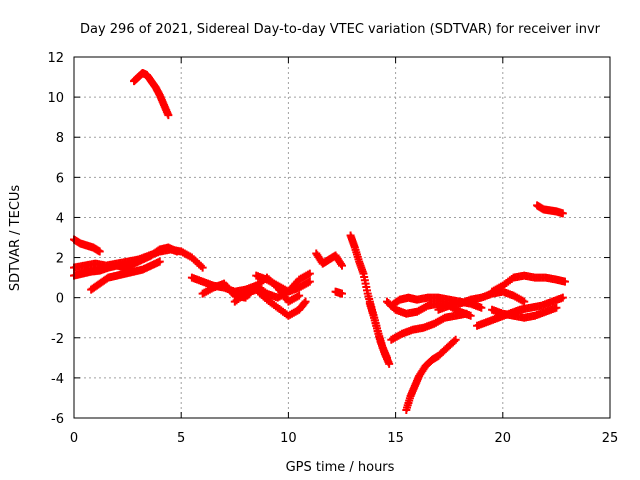 This screenshot has width=640, height=480. Describe the element at coordinates (60, 178) in the screenshot. I see `y-tick-label: 6` at that location.